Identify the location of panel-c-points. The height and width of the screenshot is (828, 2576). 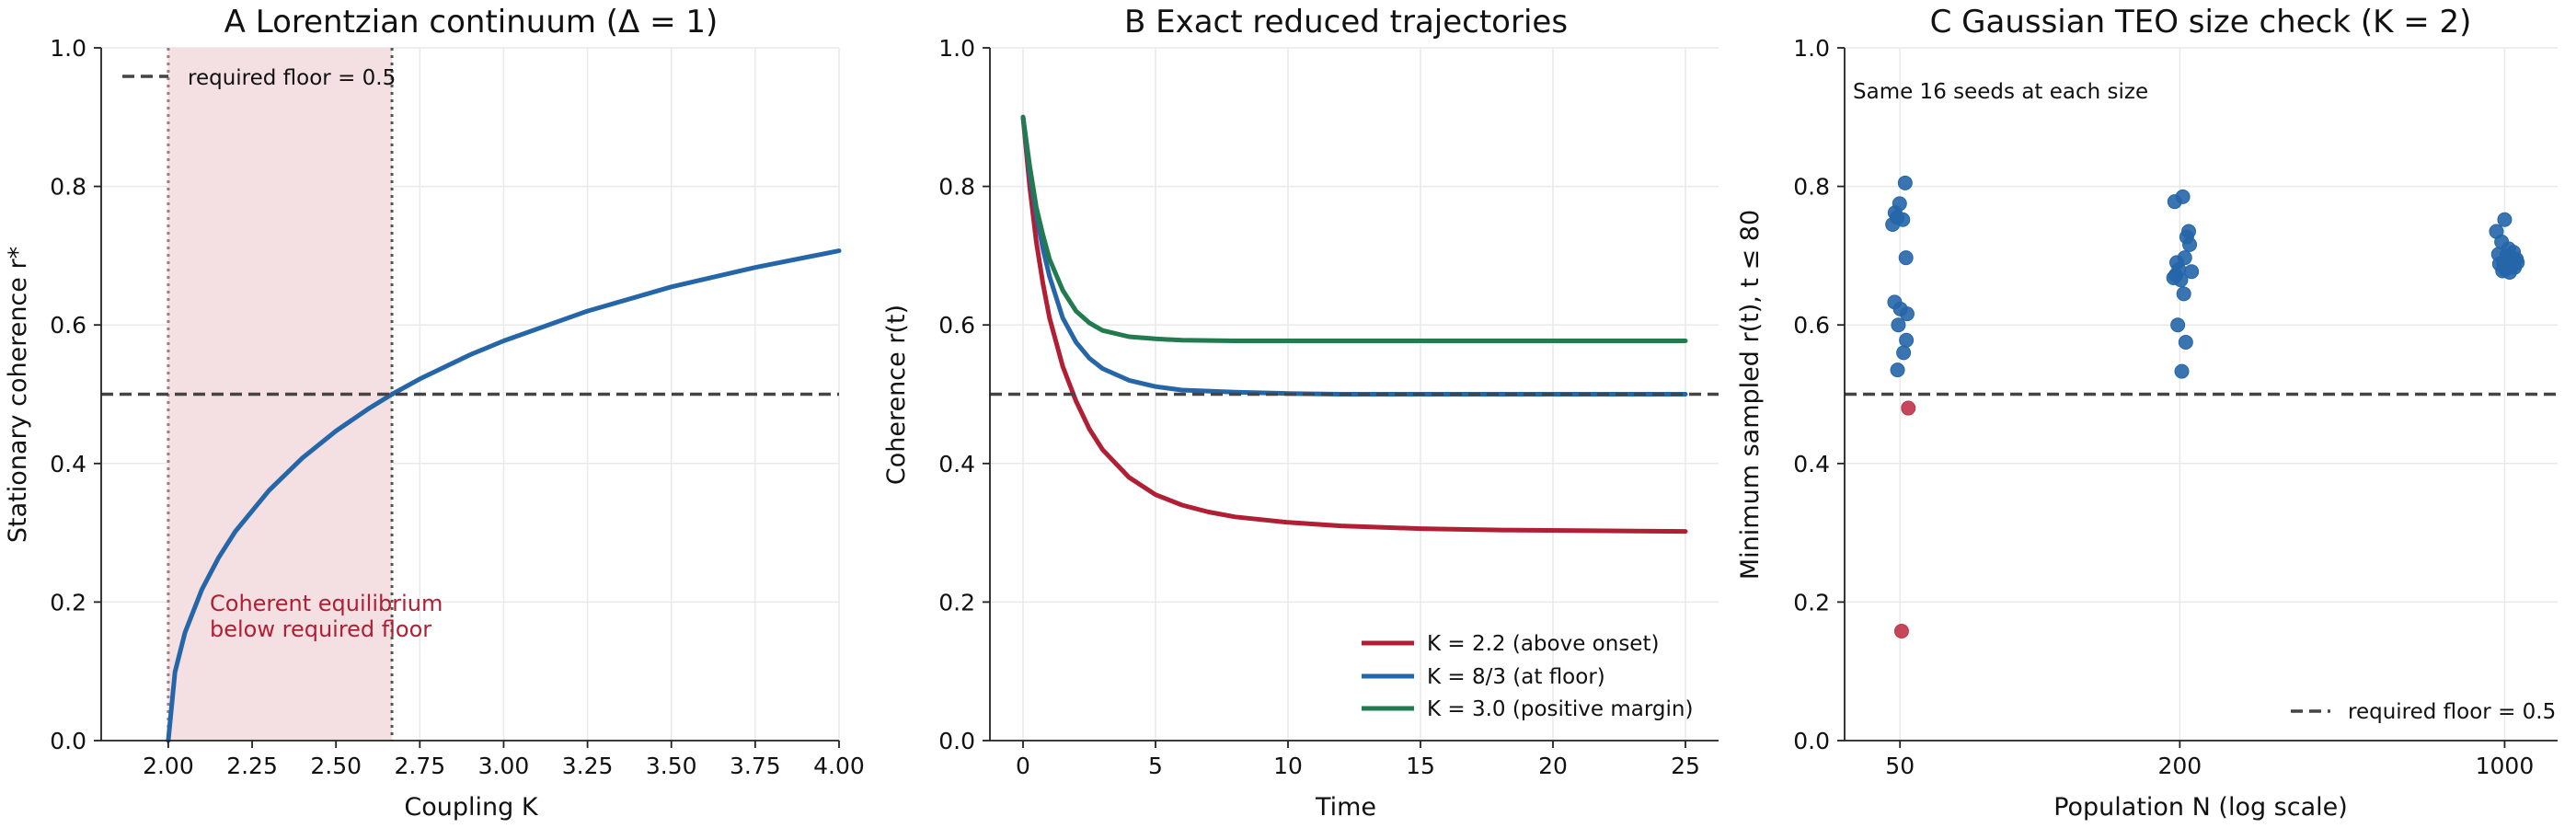
(2205, 407).